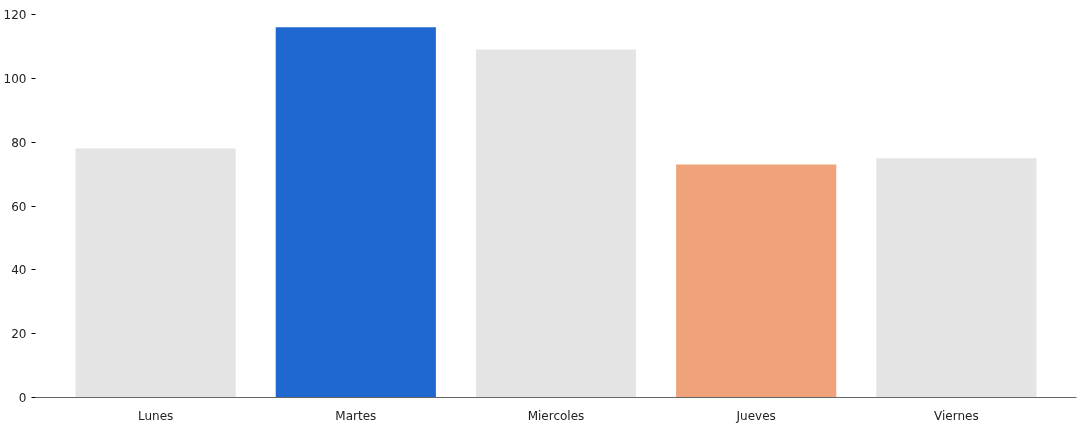 The height and width of the screenshot is (429, 1084). What do you see at coordinates (556, 415) in the screenshot?
I see `x-tick-label: Miercoles` at bounding box center [556, 415].